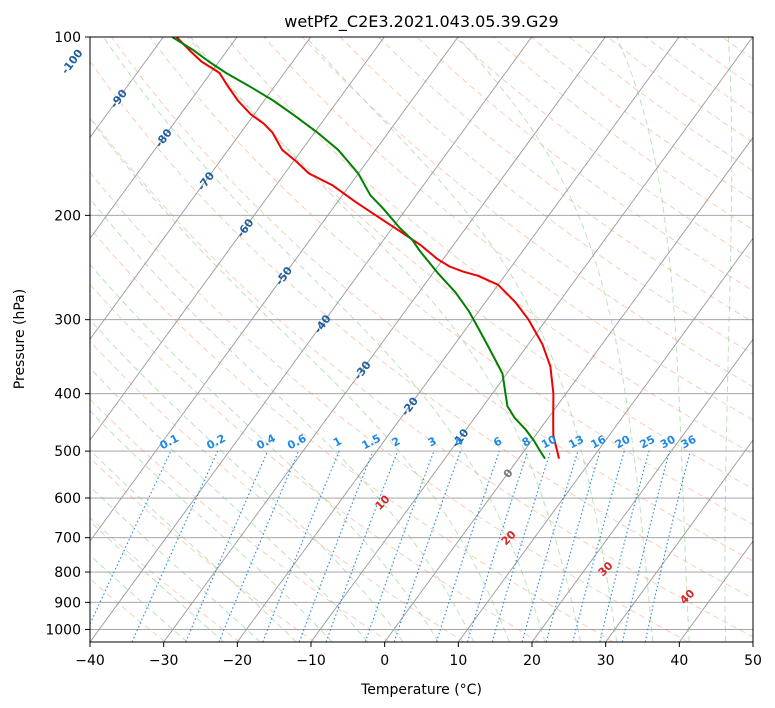 This screenshot has width=775, height=708. What do you see at coordinates (679, 661) in the screenshot?
I see `x-tick-label: 40` at bounding box center [679, 661].